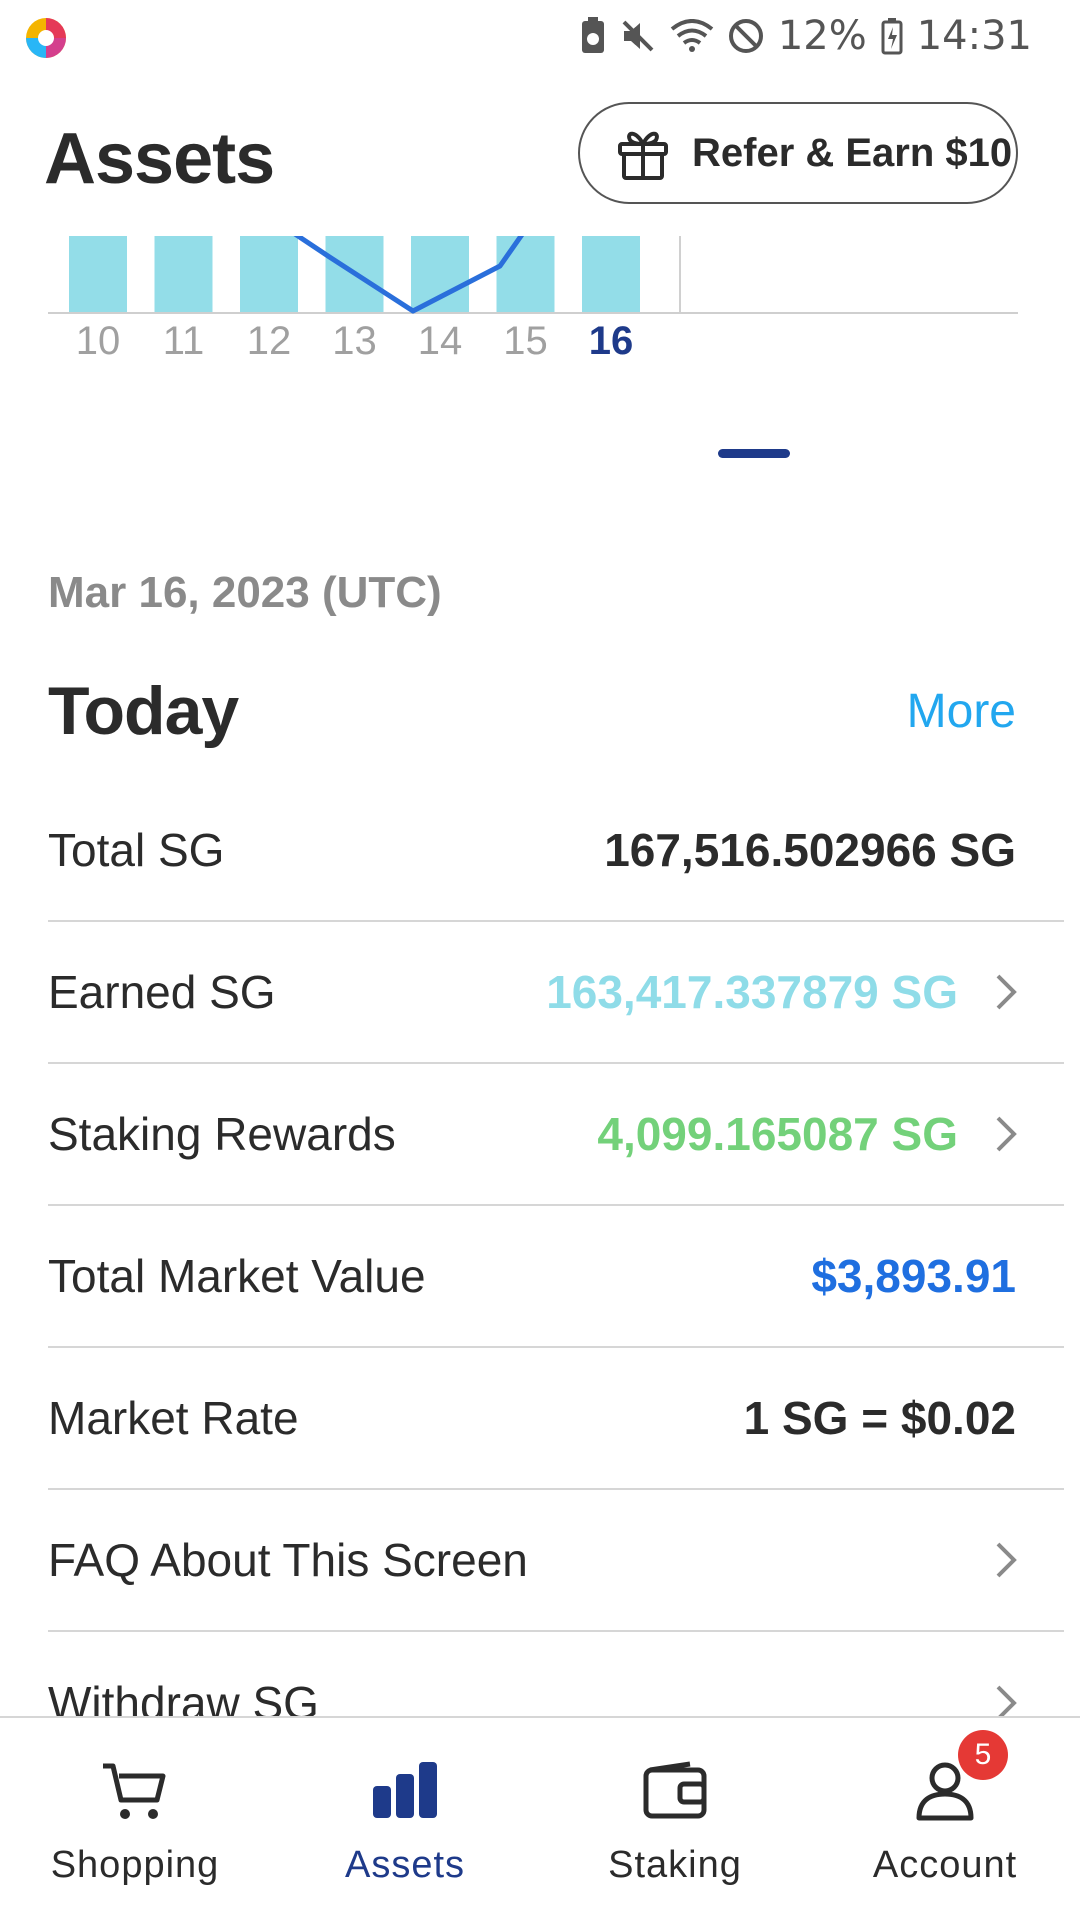  Describe the element at coordinates (983, 1755) in the screenshot. I see `notification-badge: 5` at that location.